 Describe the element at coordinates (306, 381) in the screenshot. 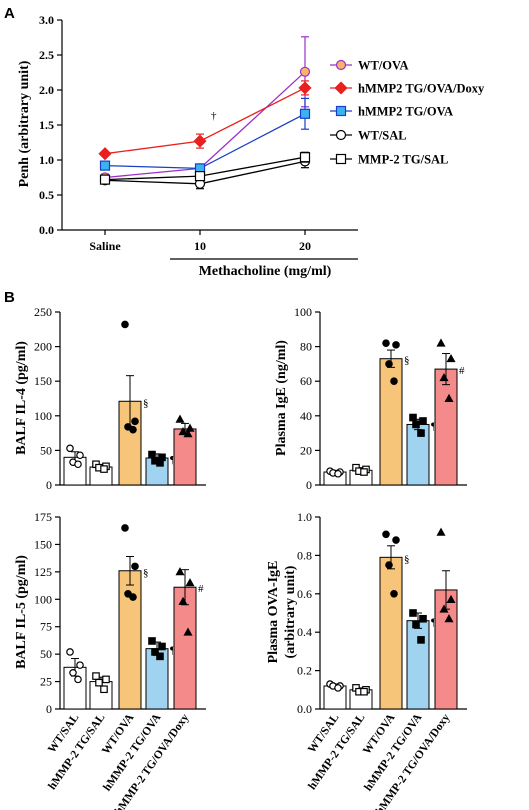

I see `y-tick-label: 60` at that location.